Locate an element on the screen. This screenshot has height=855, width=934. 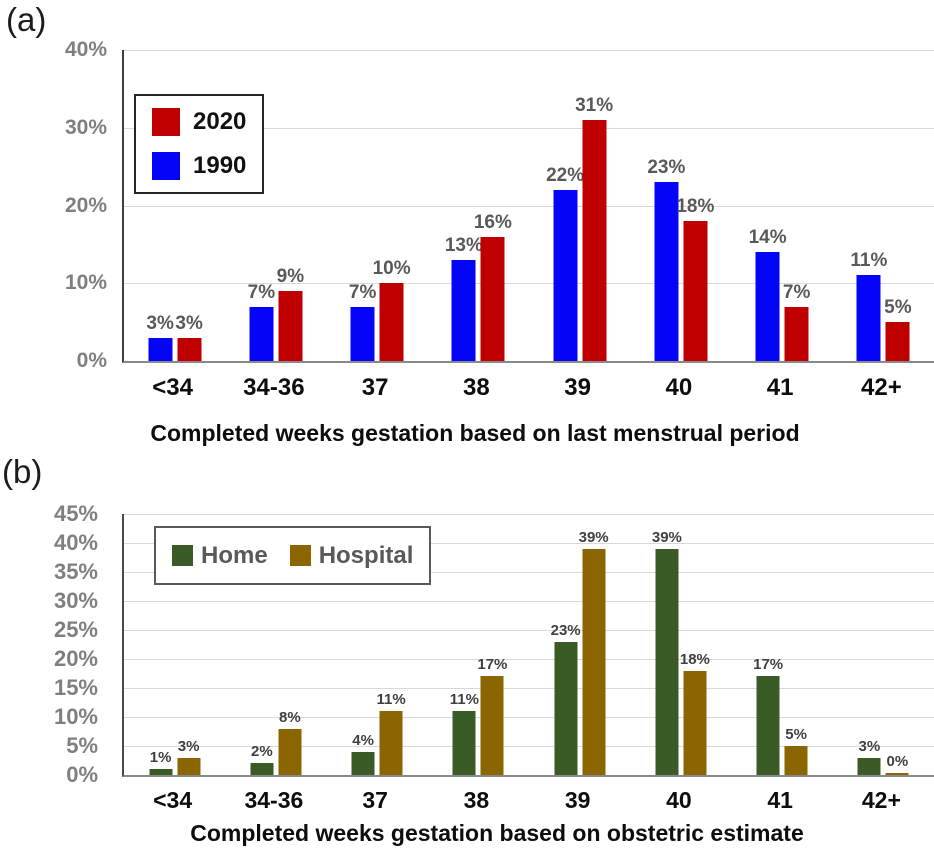
bar-pair: 11% 17% is located at coordinates (478, 715).